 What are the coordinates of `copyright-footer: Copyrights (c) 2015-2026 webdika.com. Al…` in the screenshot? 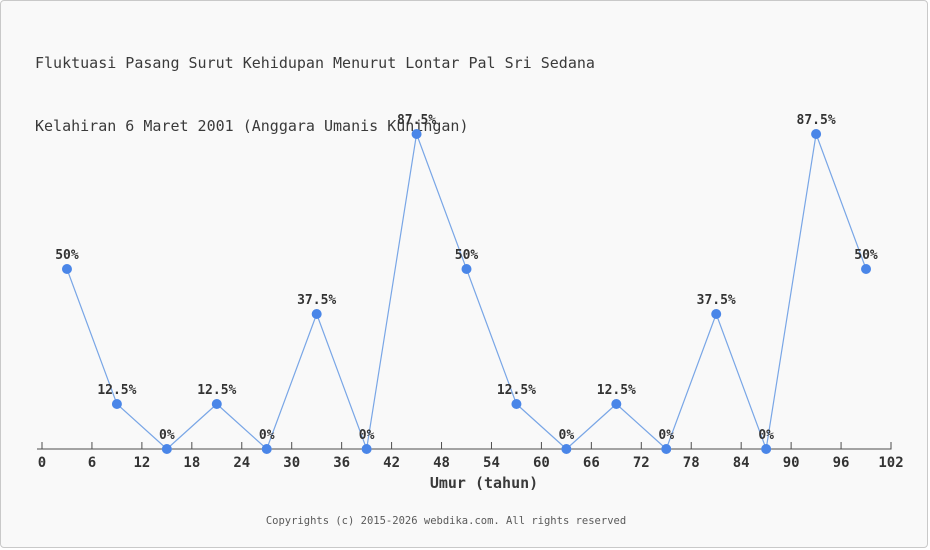 It's located at (446, 521).